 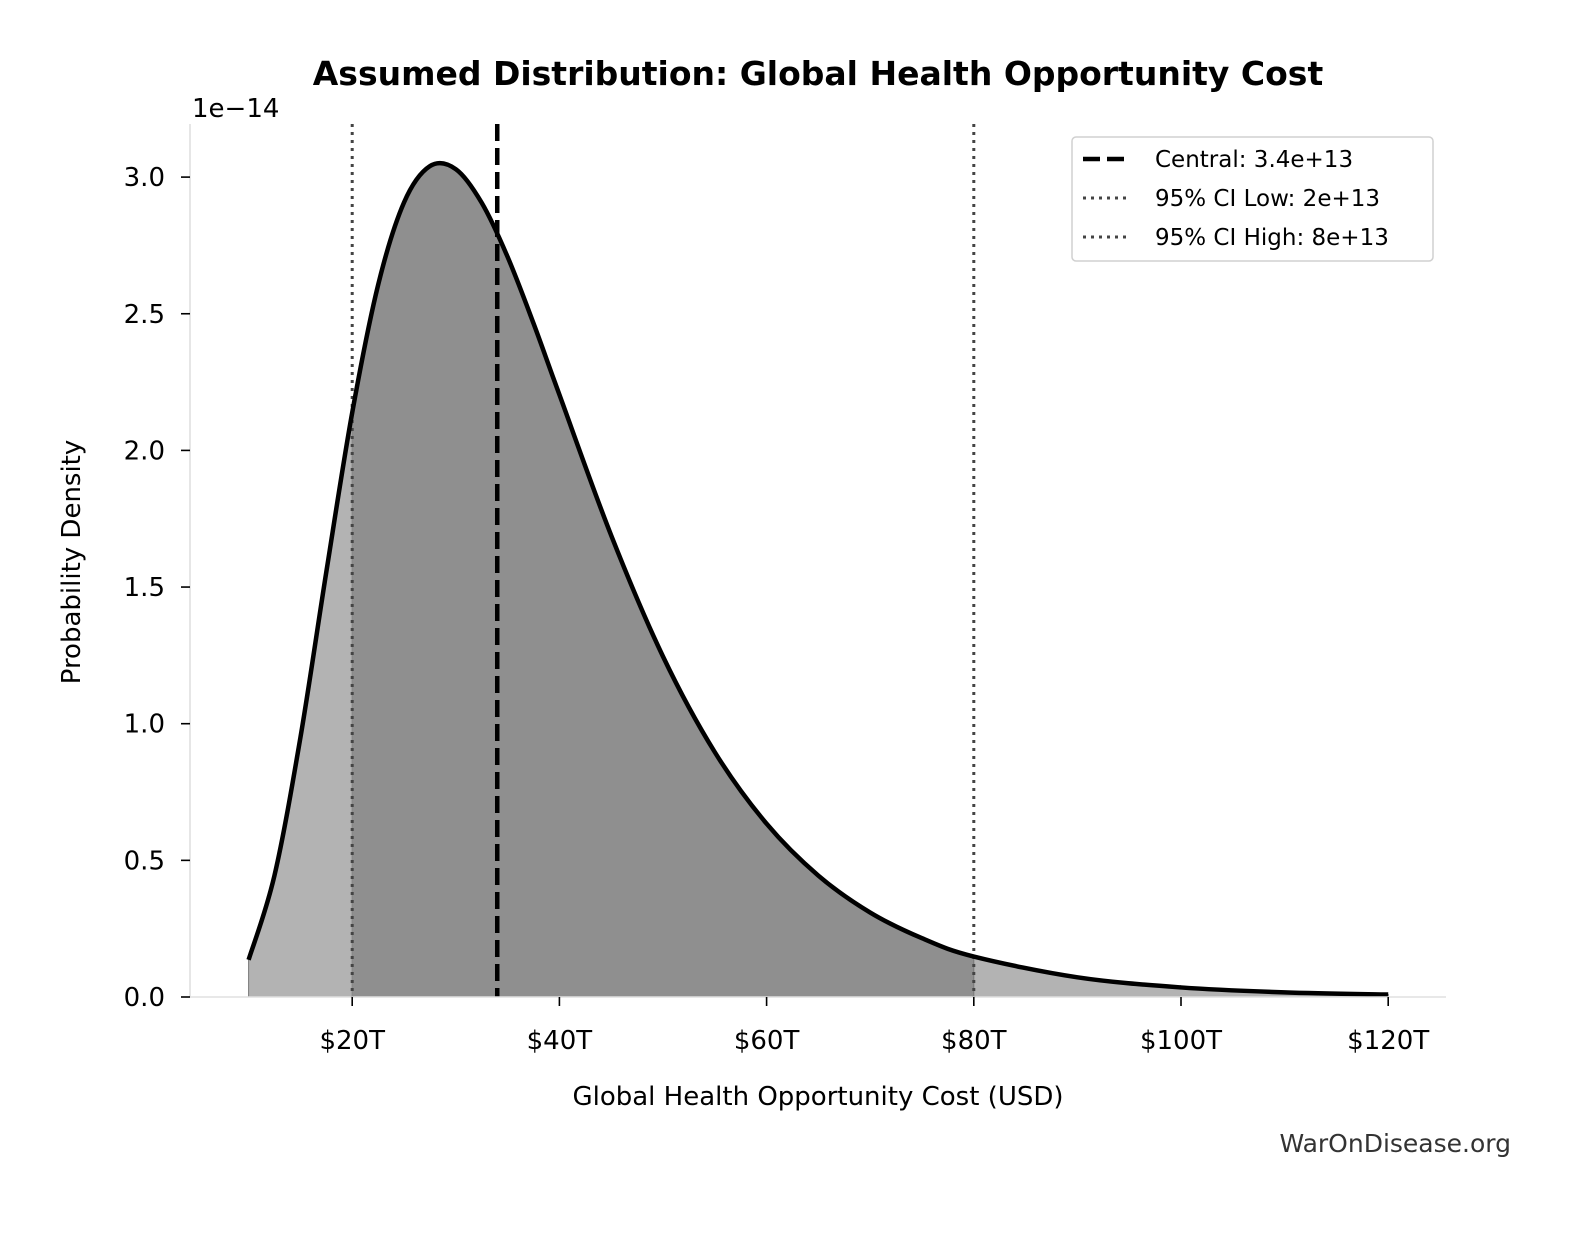 What do you see at coordinates (144, 451) in the screenshot?
I see `y-tick-label: 2.0` at bounding box center [144, 451].